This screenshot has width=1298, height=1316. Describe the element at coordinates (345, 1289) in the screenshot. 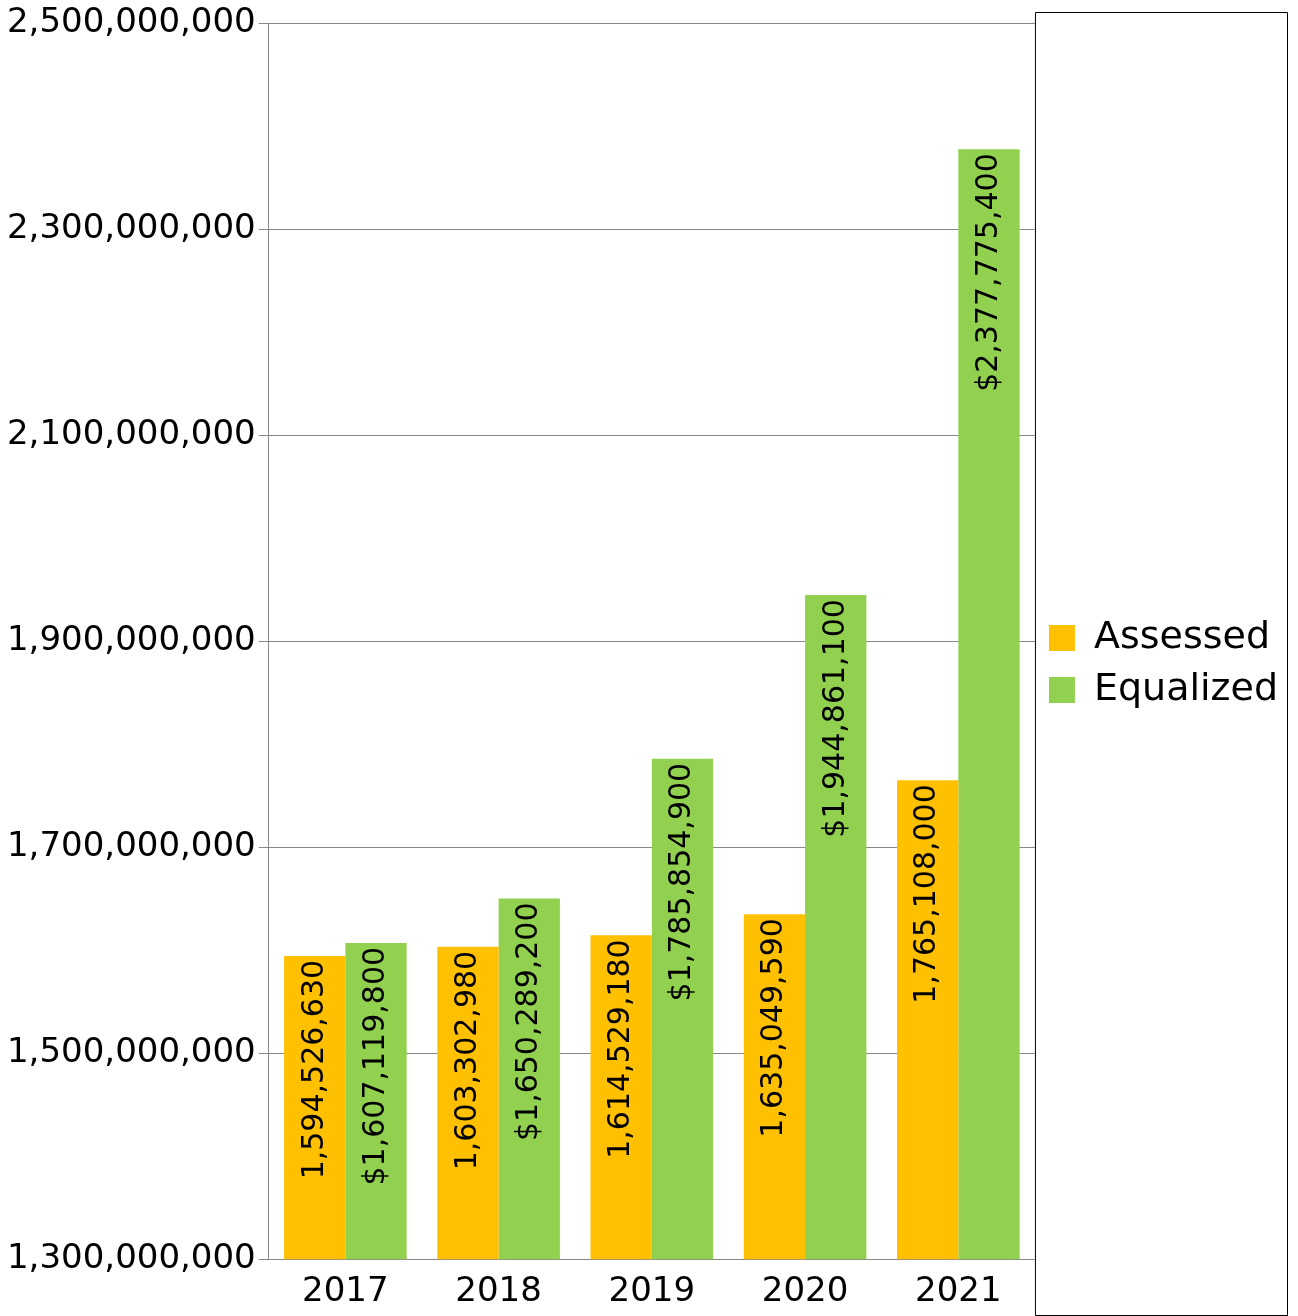

I see `x-tick-label: 2017` at that location.